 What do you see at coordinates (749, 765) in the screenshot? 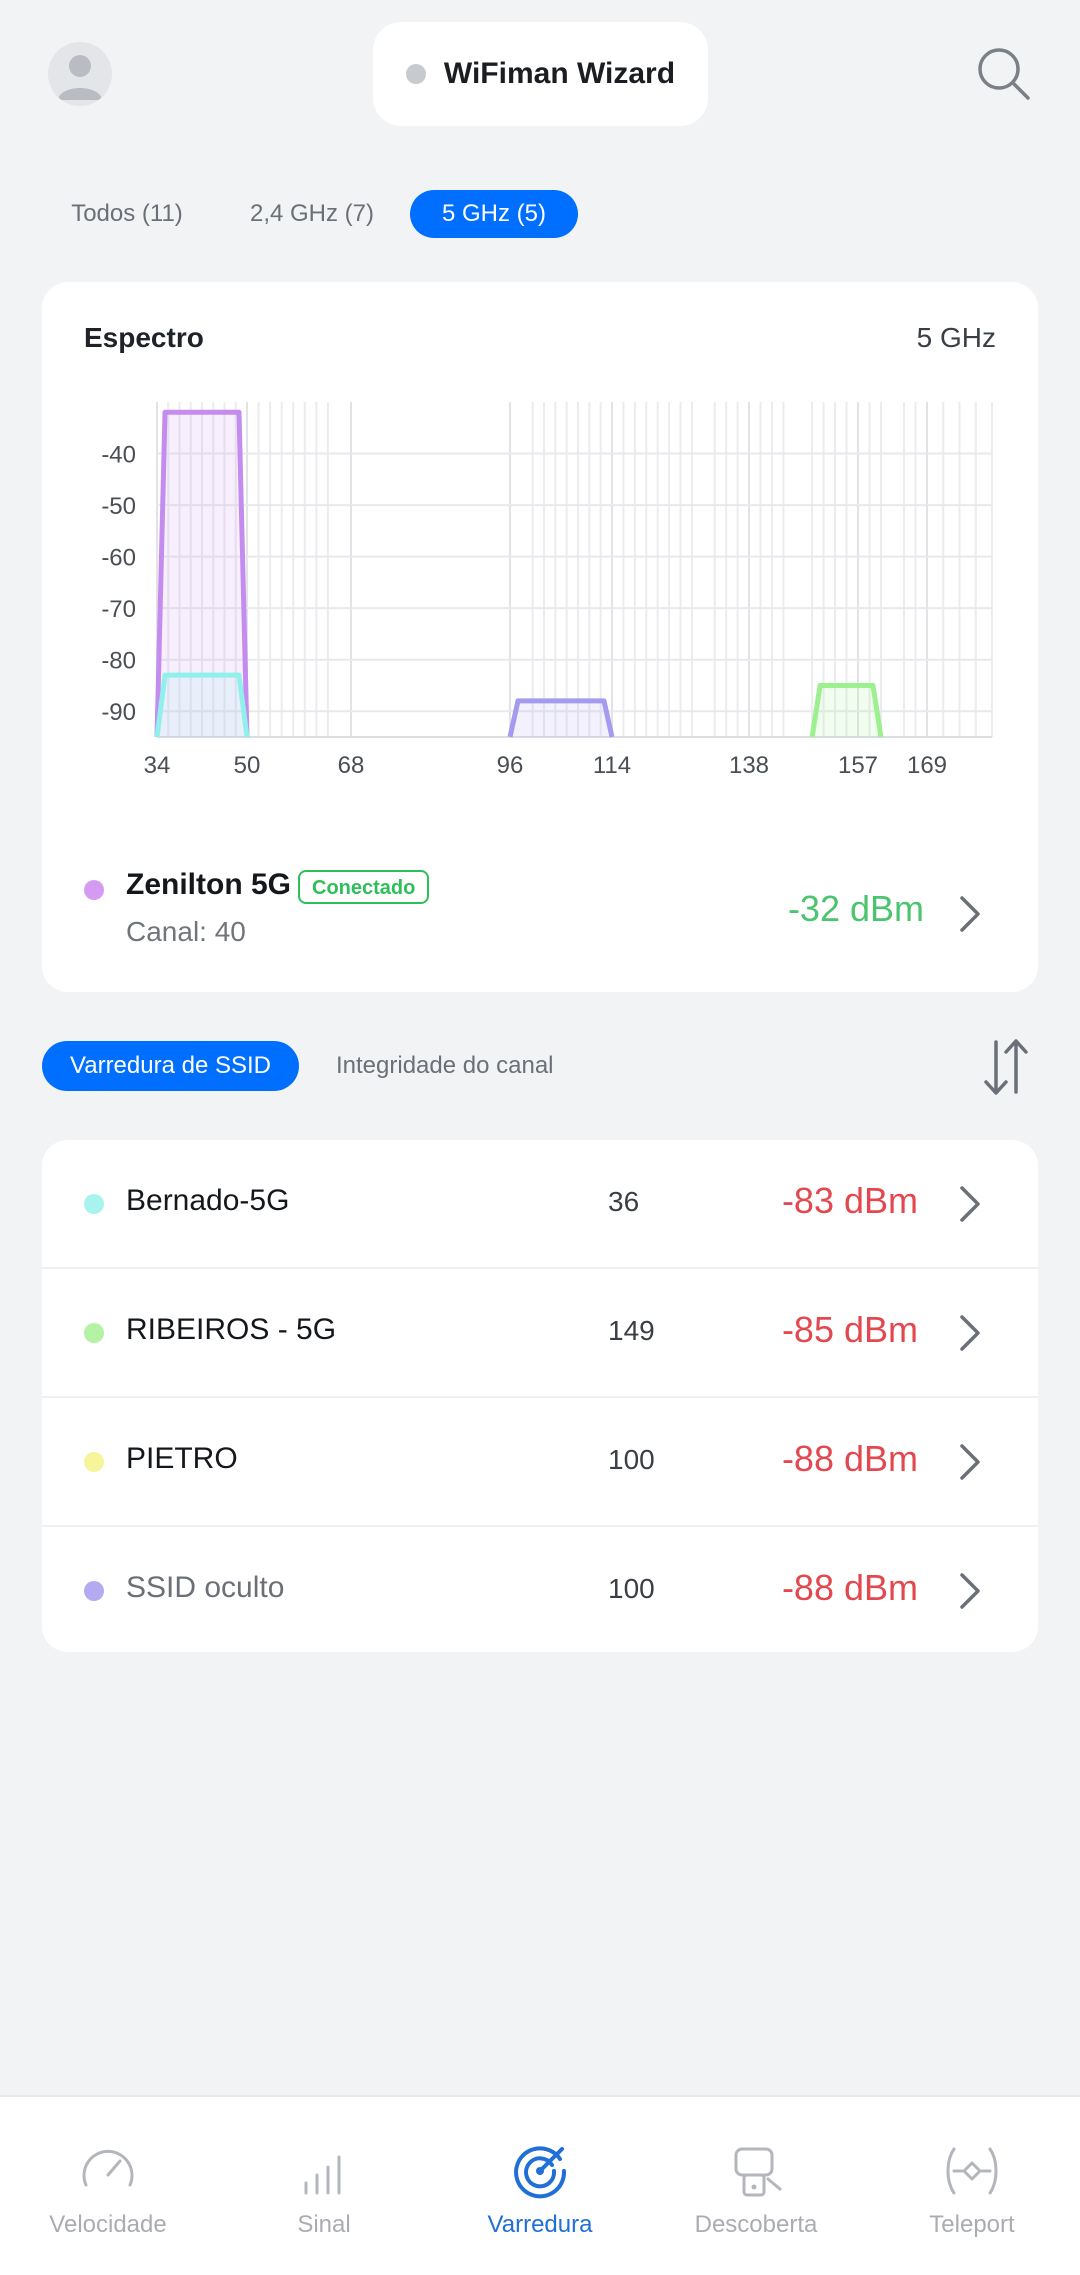
I see `x-tick-label: 138` at bounding box center [749, 765].